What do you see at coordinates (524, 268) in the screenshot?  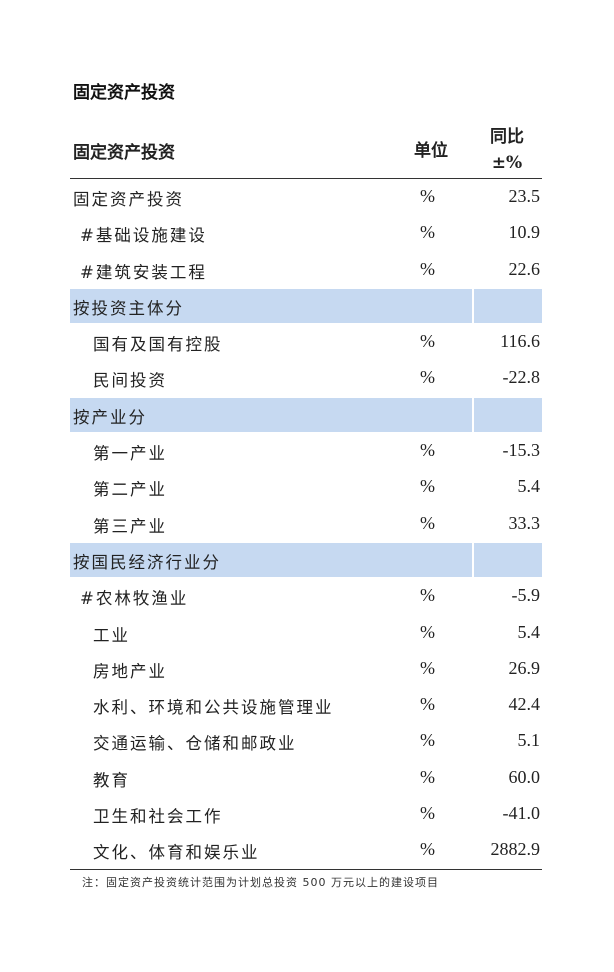 I see `row-value: 22.6` at bounding box center [524, 268].